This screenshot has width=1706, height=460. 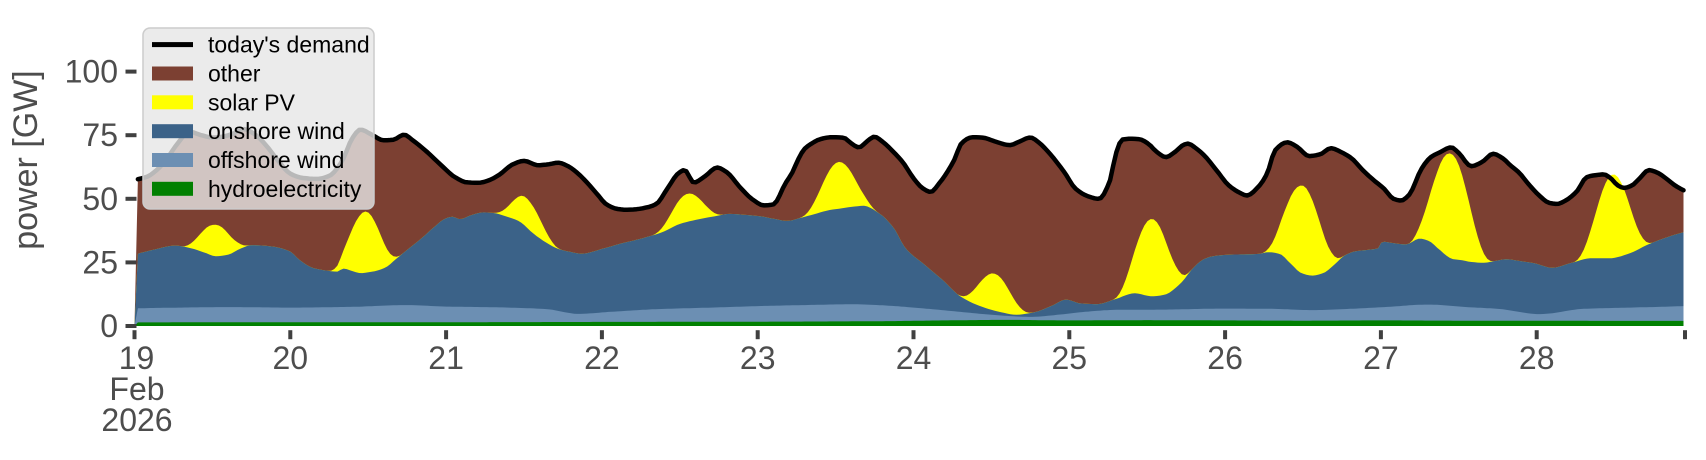 I want to click on svg-text: today's demand, so click(x=289, y=45).